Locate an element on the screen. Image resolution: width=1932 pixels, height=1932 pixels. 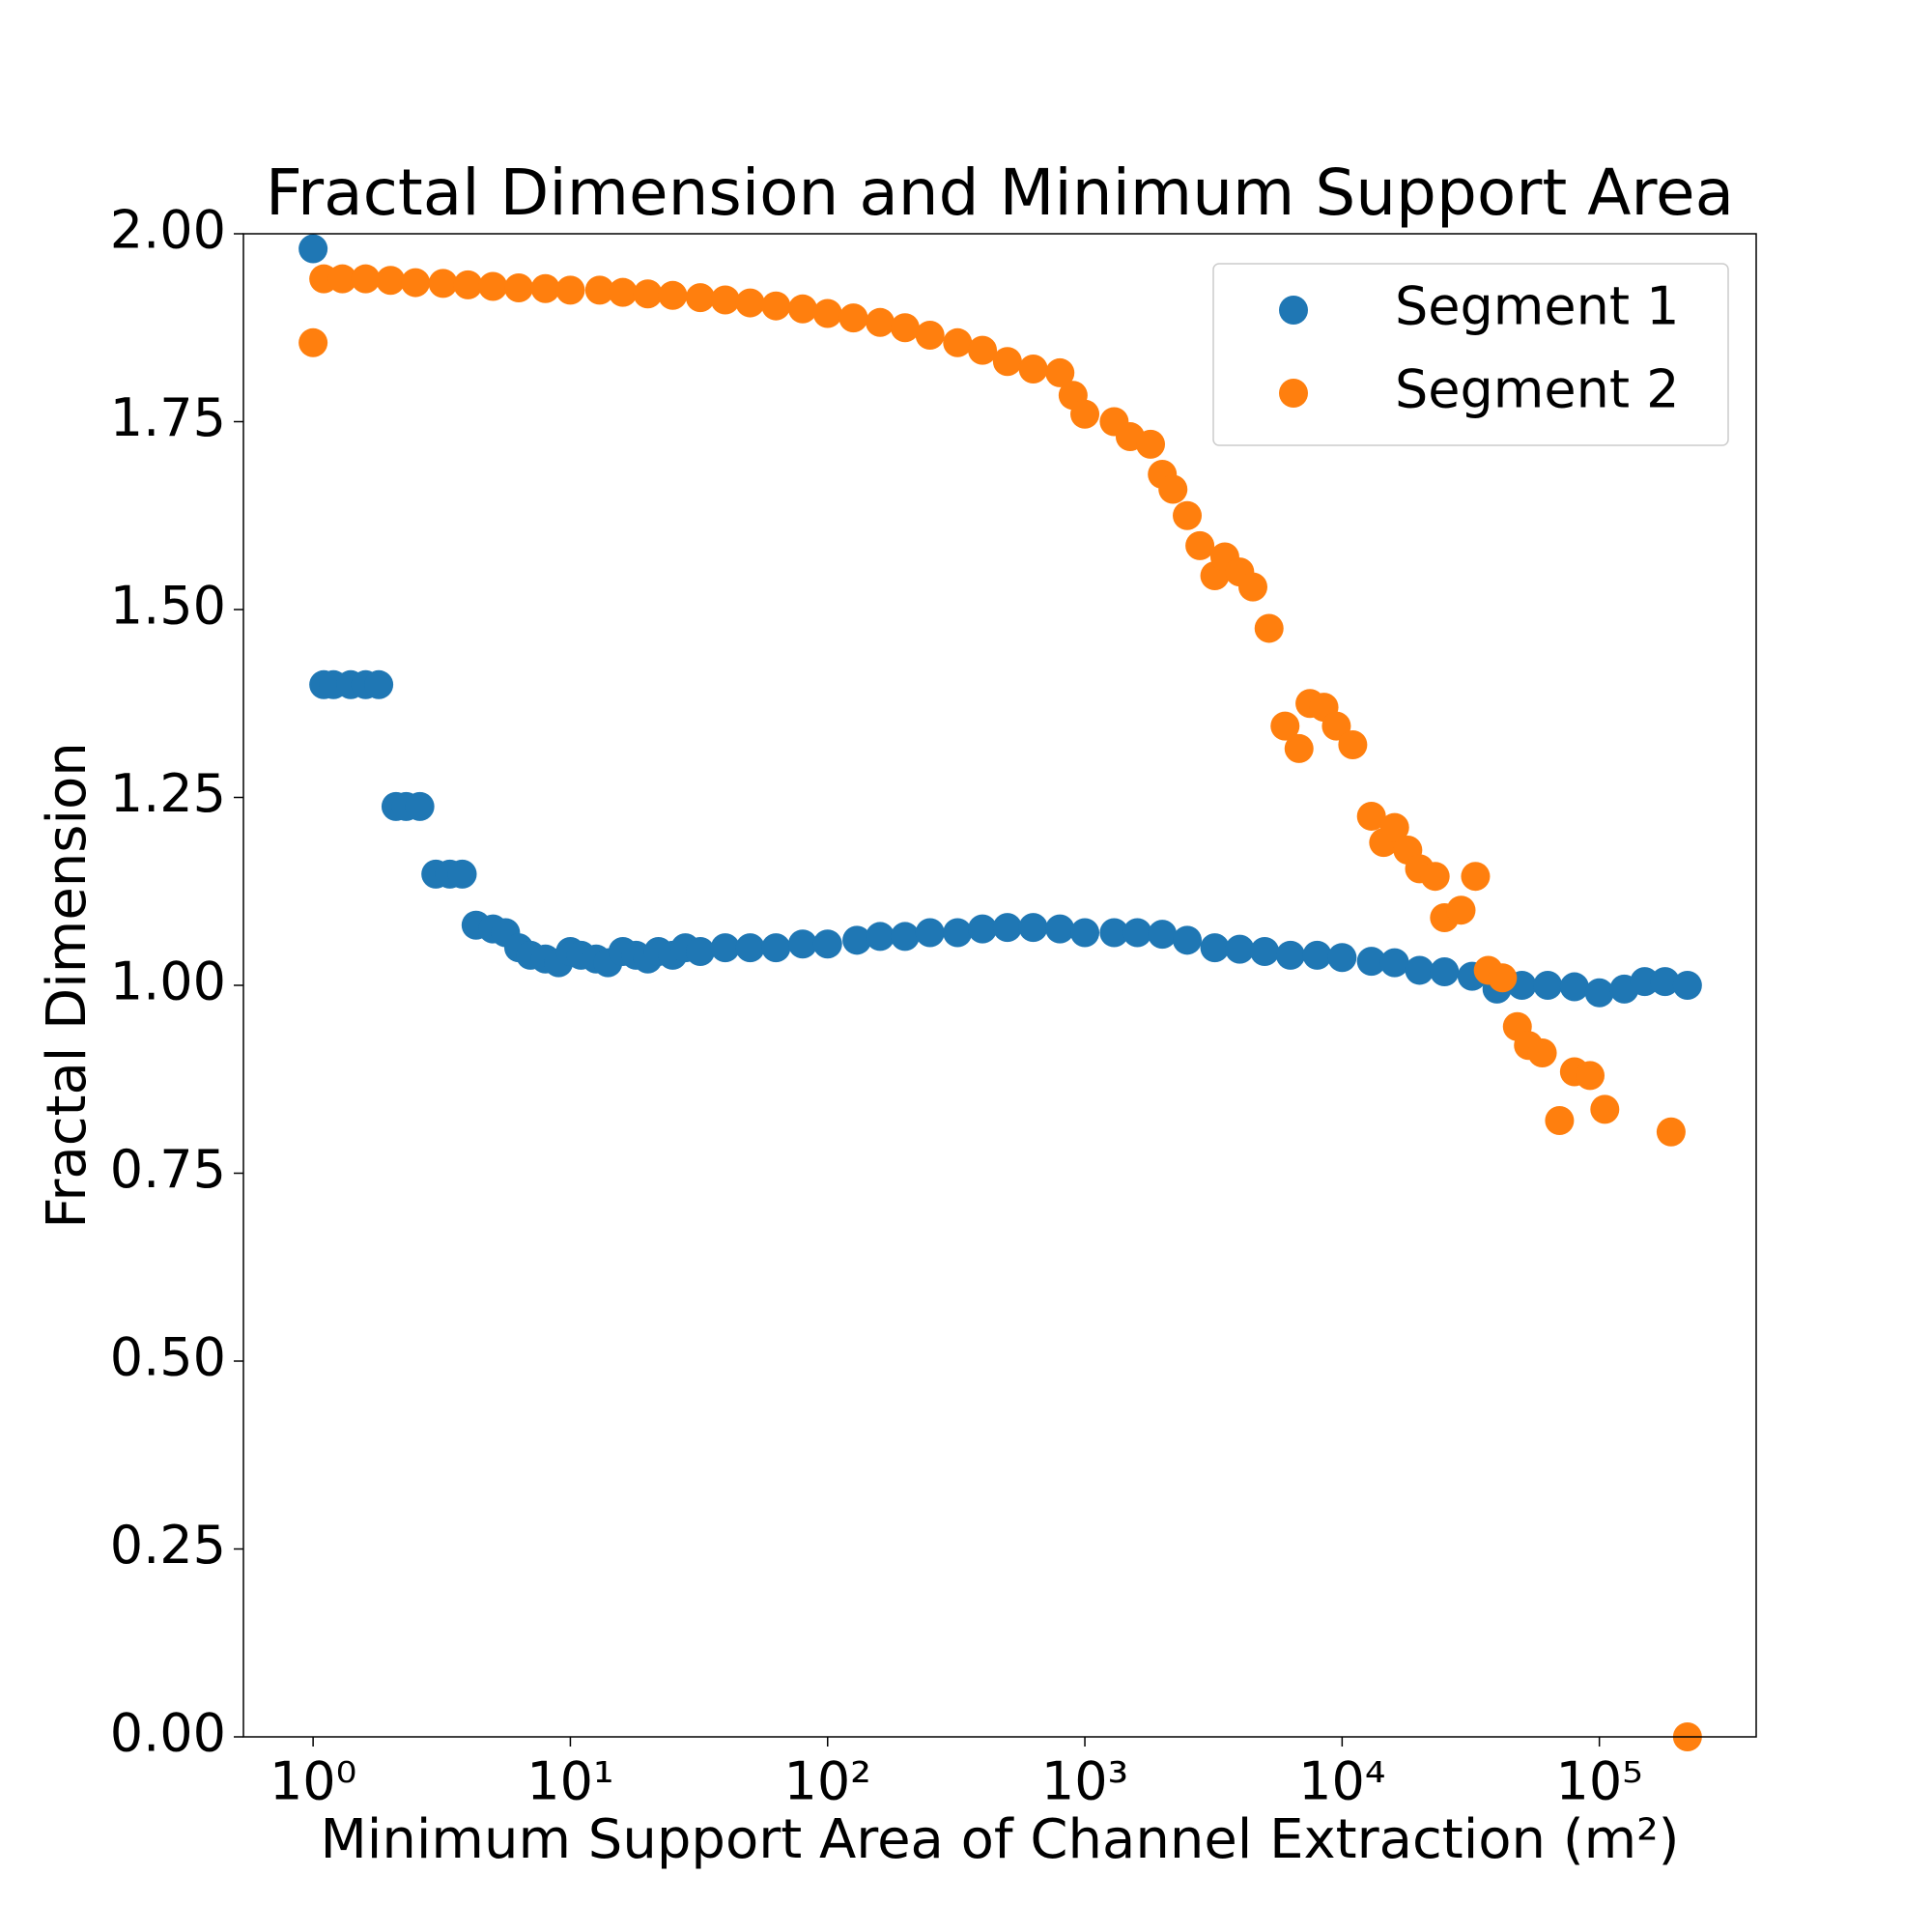
y-tick-label: 1.00 is located at coordinates (168, 982).